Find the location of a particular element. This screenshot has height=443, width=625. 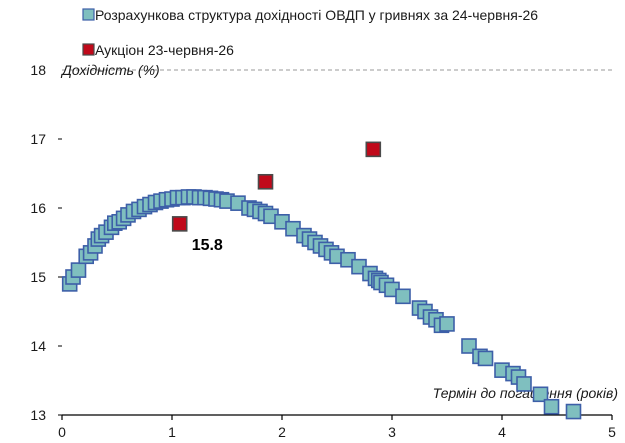

x-tick-label: 4 is located at coordinates (502, 432).